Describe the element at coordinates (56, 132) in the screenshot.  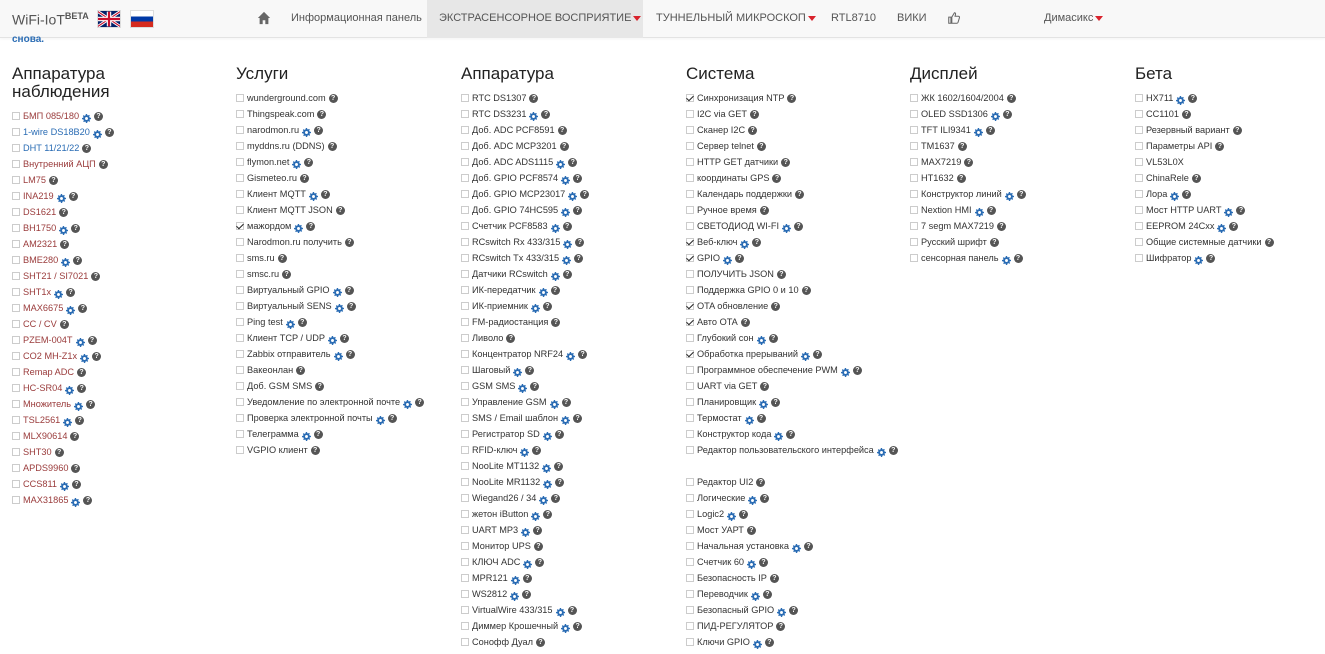
I see `module-label: 1-wire DS18B20` at that location.